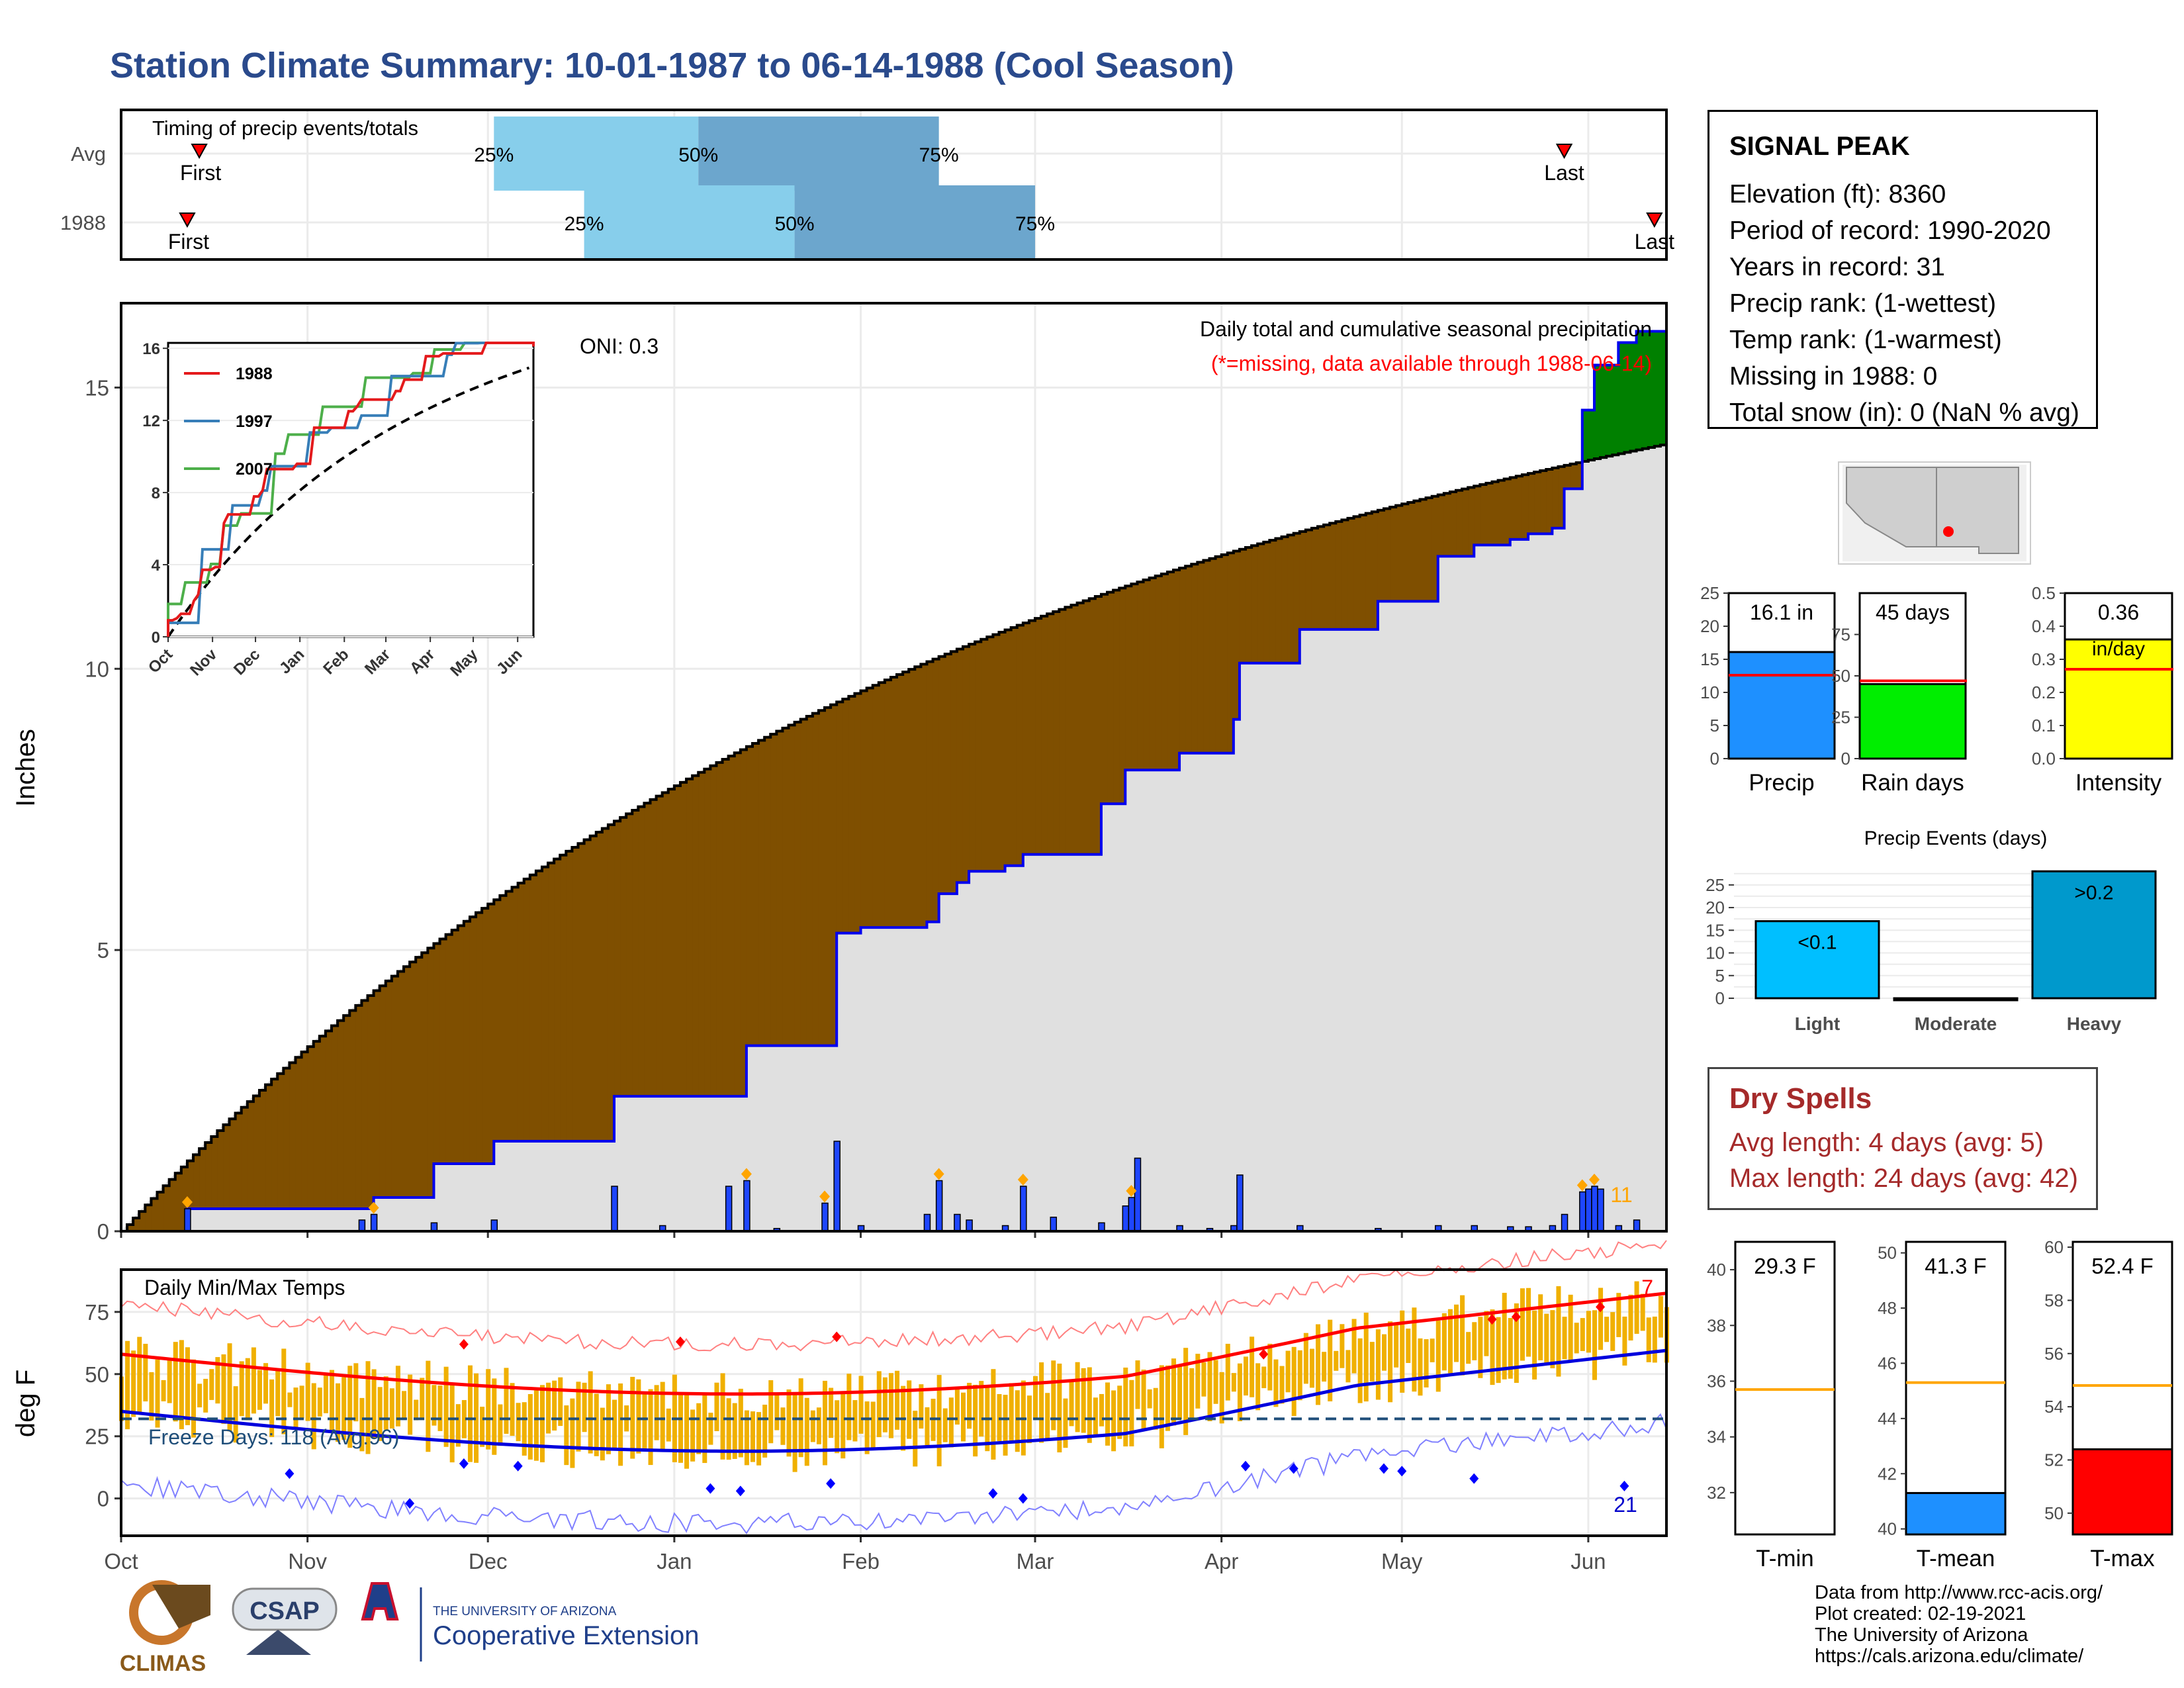  What do you see at coordinates (121, 1561) in the screenshot?
I see `x-tick-label: Oct` at bounding box center [121, 1561].